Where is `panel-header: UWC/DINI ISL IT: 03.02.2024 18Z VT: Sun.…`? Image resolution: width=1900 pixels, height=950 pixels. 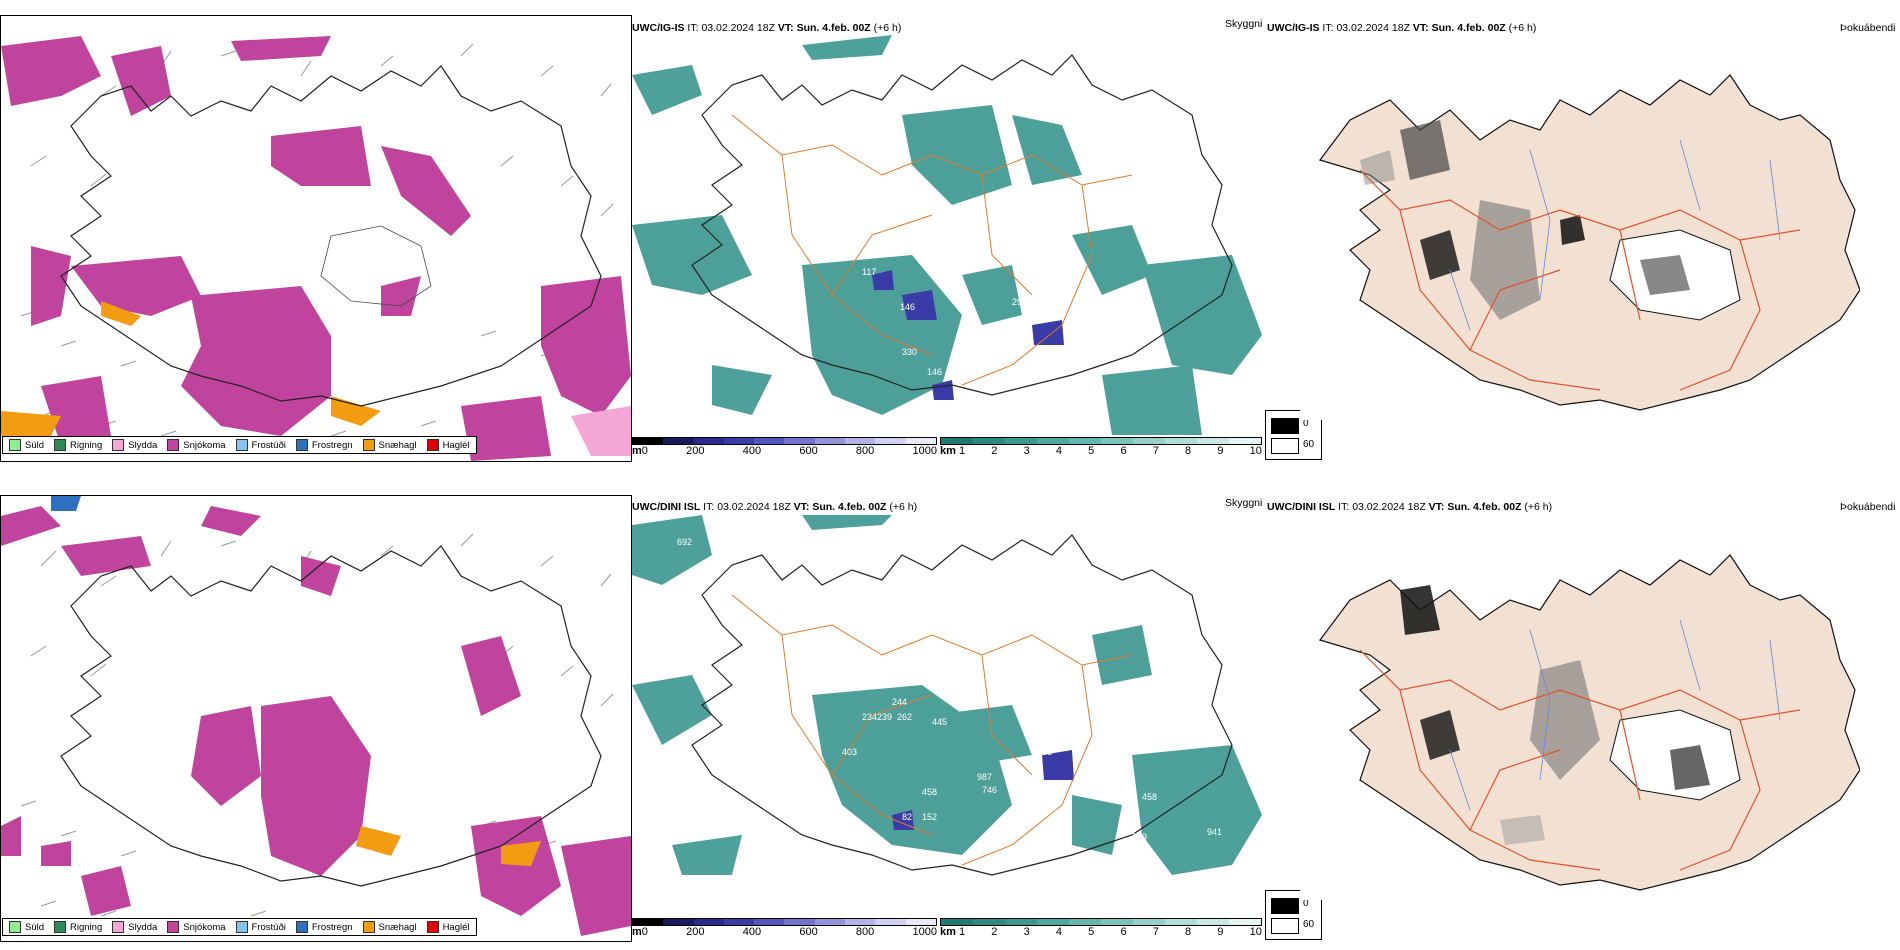 panel-header: UWC/DINI ISL IT: 03.02.2024 18Z VT: Sun.… is located at coordinates (774, 507).